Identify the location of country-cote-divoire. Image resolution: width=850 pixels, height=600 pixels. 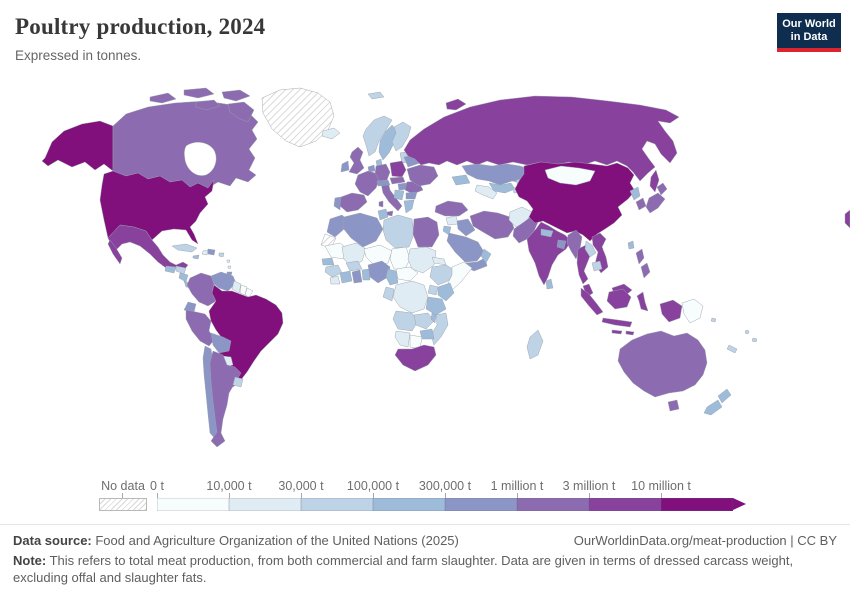
(346, 277).